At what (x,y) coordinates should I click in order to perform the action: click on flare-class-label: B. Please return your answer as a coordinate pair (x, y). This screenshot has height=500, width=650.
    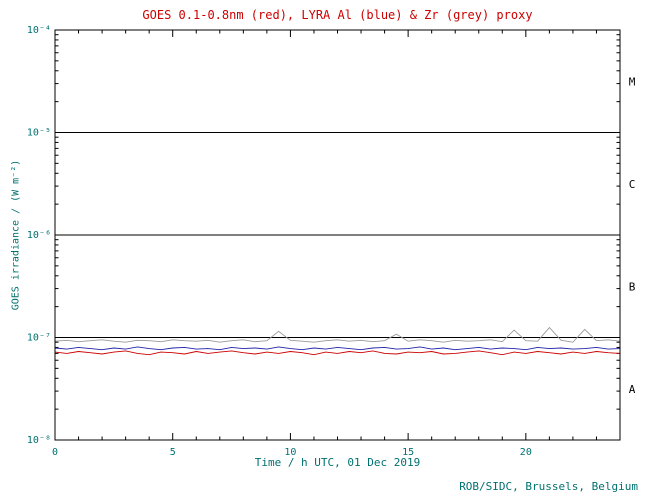
    Looking at the image, I should click on (632, 286).